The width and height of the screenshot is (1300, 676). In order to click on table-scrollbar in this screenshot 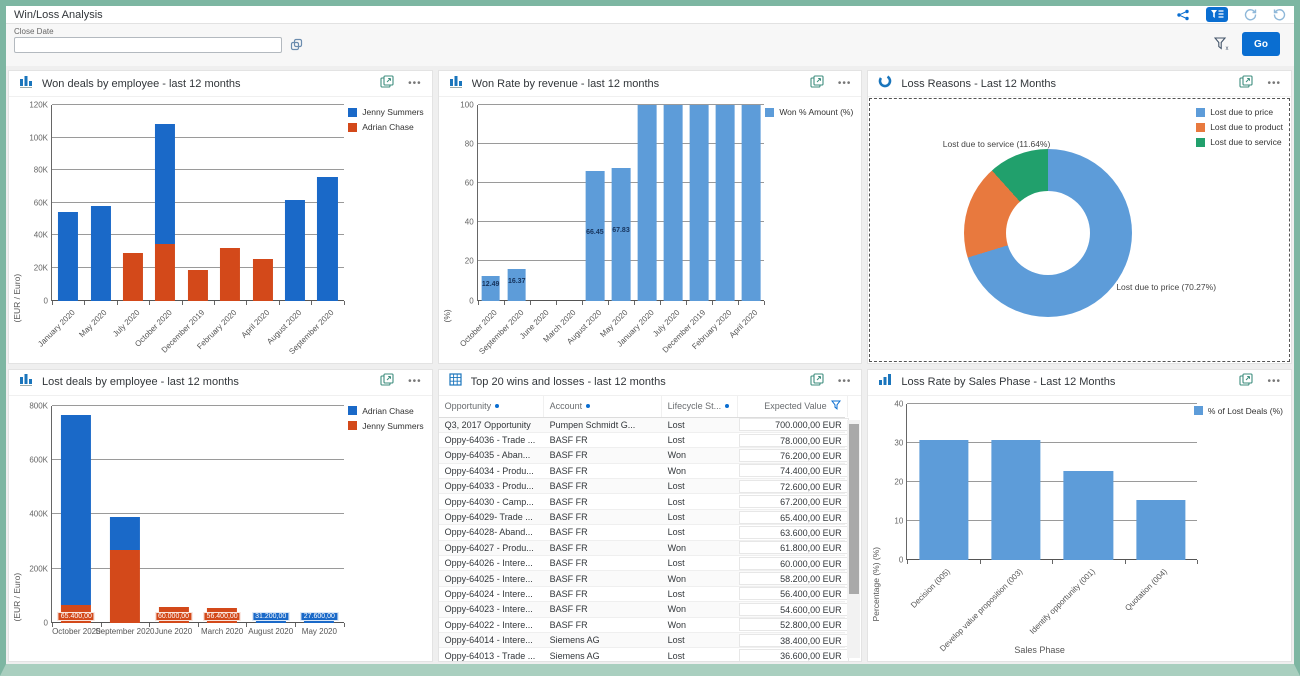, I will do `click(854, 538)`.